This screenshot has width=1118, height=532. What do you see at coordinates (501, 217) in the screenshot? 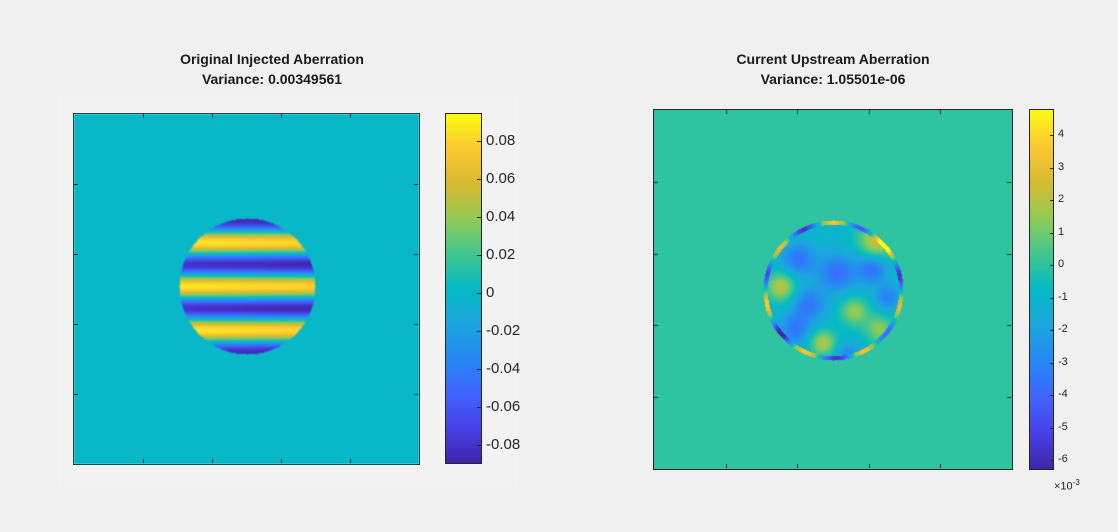
I see `colorbar-tick-label: 0.04` at bounding box center [501, 217].